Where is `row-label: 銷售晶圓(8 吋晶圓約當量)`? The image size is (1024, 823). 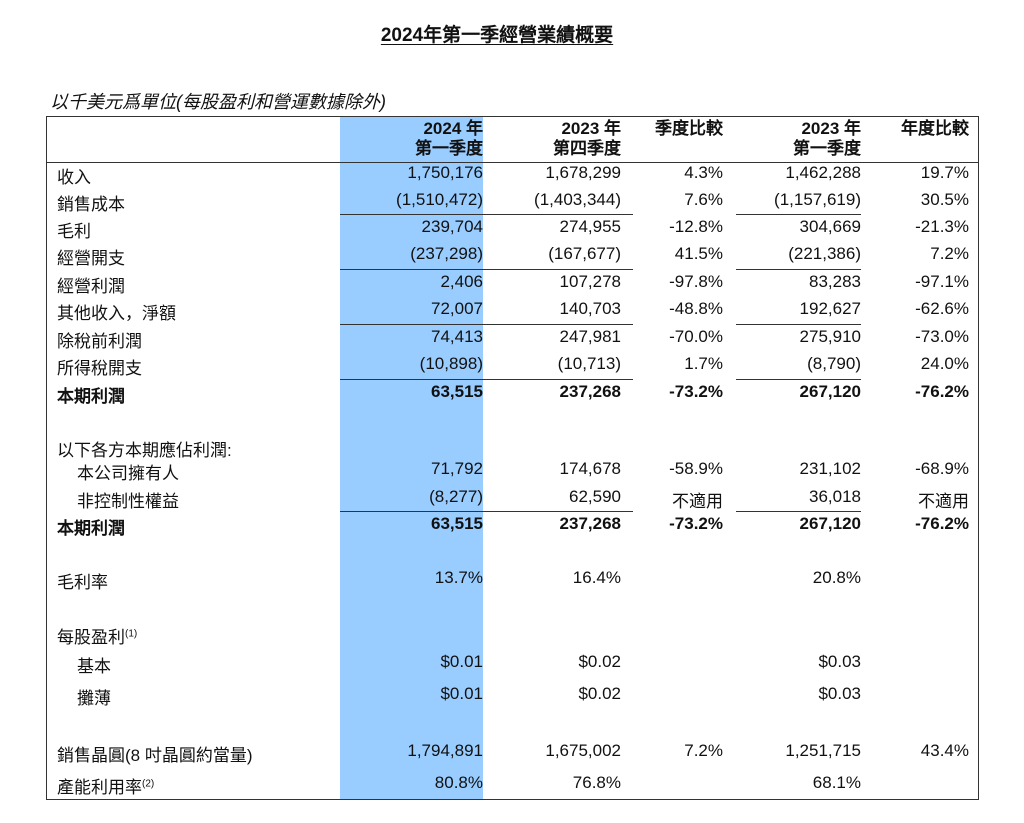 row-label: 銷售晶圓(8 吋晶圓約當量) is located at coordinates (155, 753).